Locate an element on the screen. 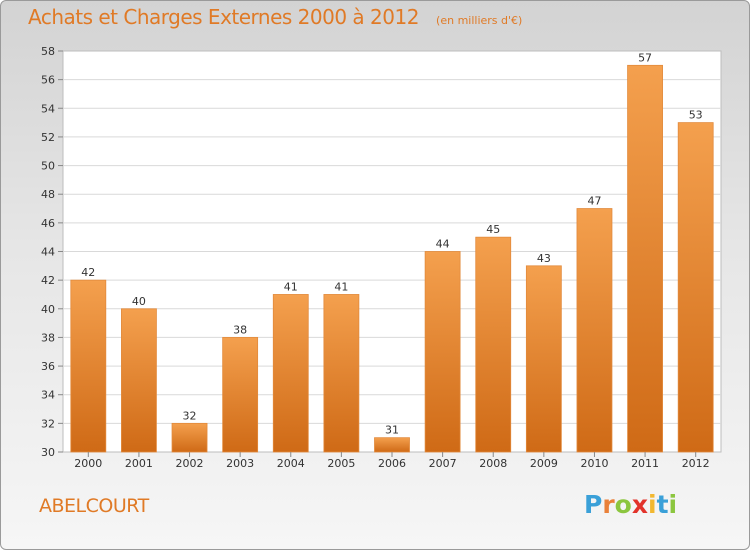 Image resolution: width=750 pixels, height=550 pixels. proxiti-logo: Proxiti is located at coordinates (630, 504).